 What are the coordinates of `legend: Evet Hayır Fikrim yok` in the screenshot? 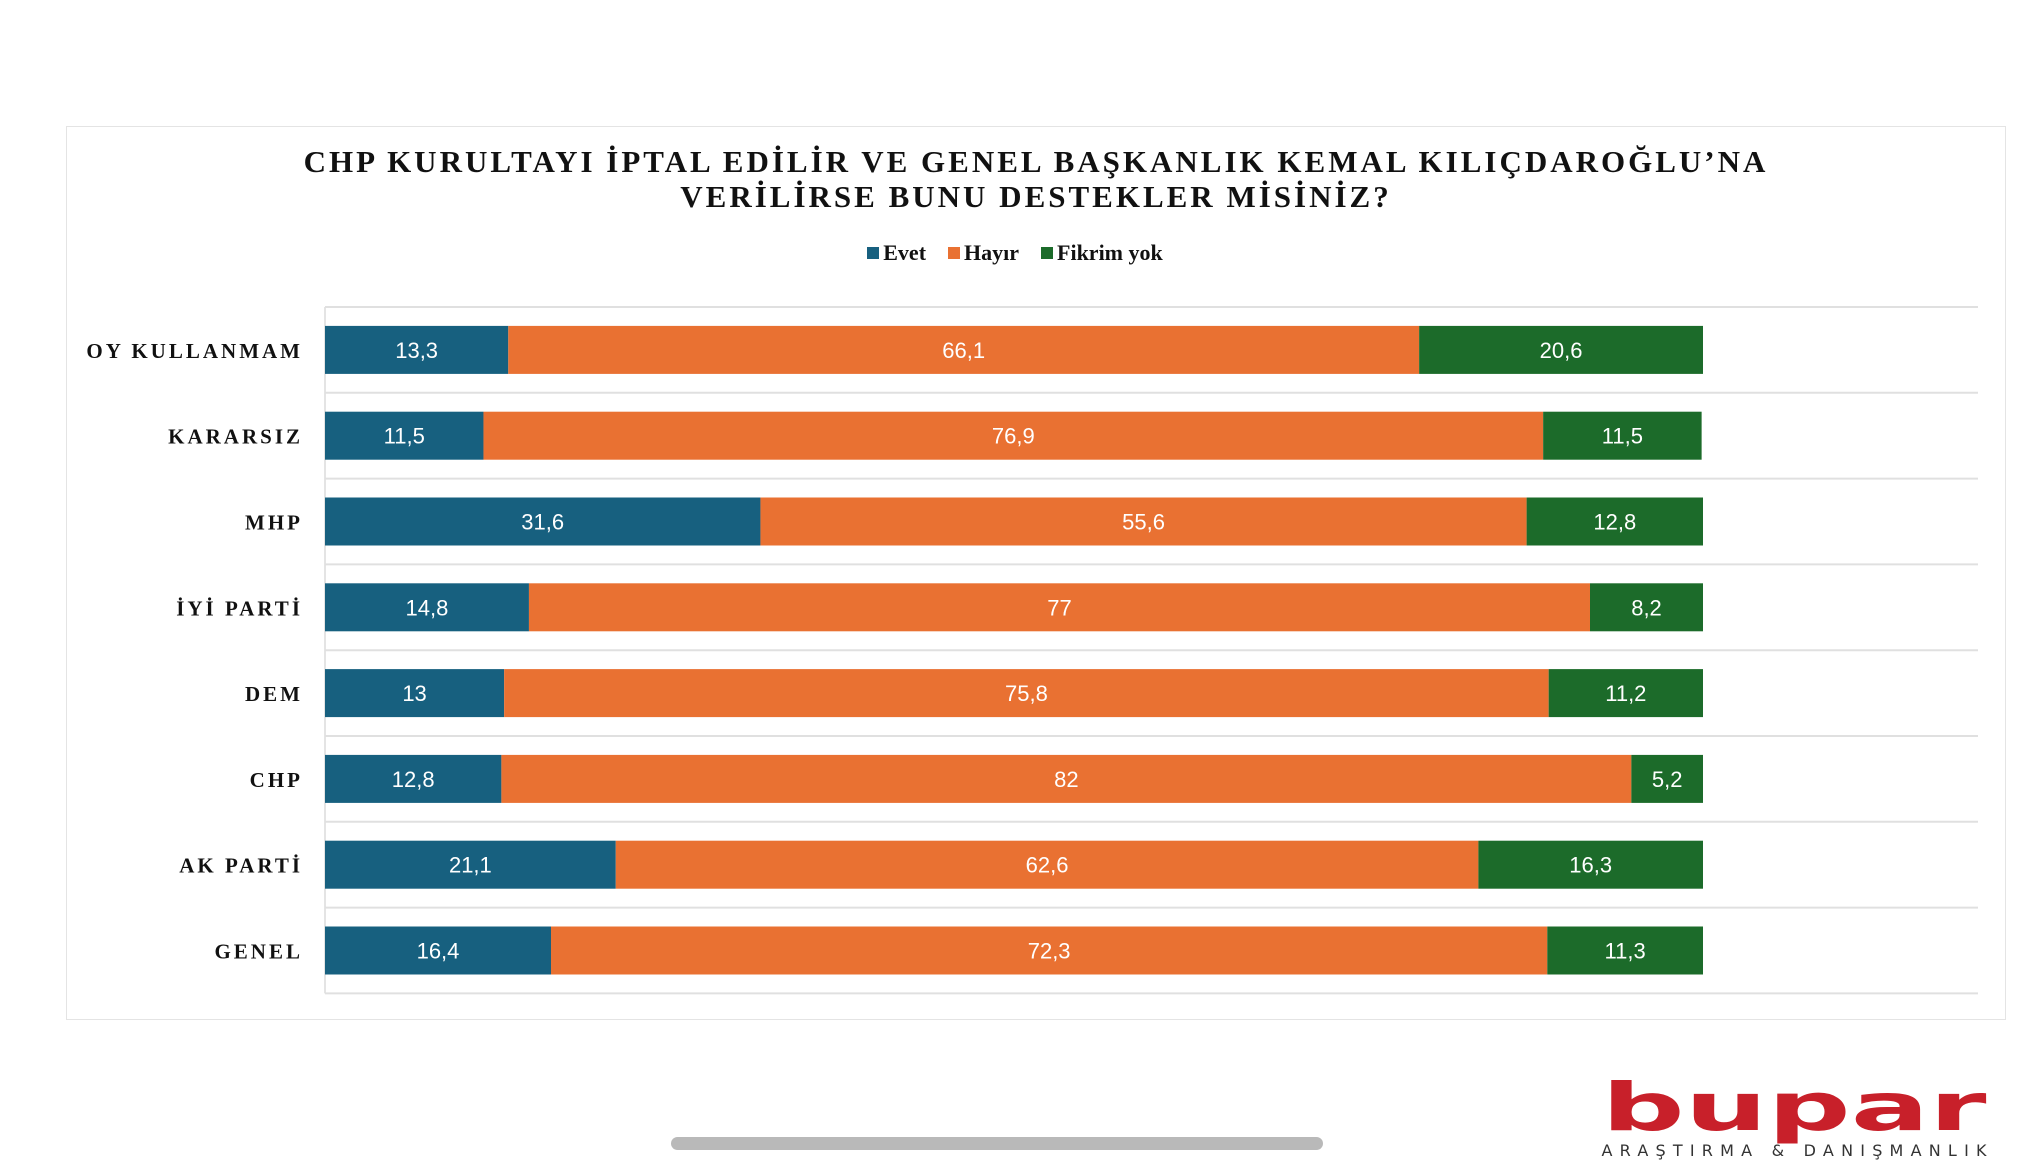 It's located at (1015, 253).